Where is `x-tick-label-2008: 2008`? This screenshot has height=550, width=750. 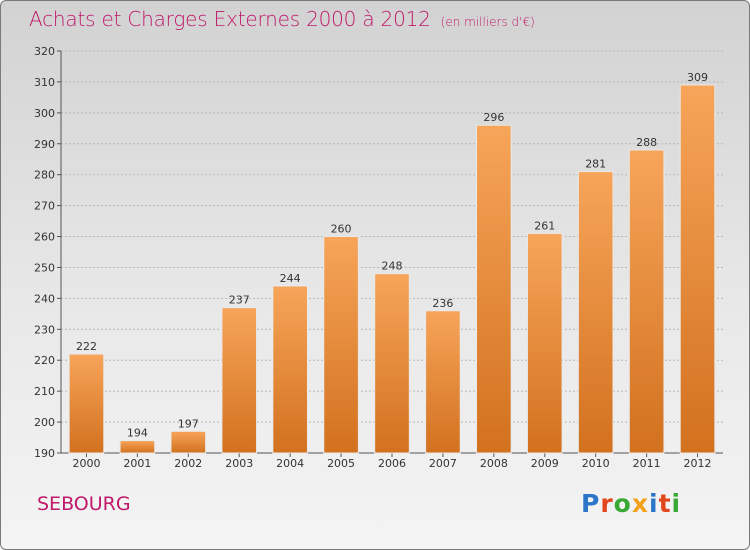
x-tick-label-2008: 2008 is located at coordinates (494, 463).